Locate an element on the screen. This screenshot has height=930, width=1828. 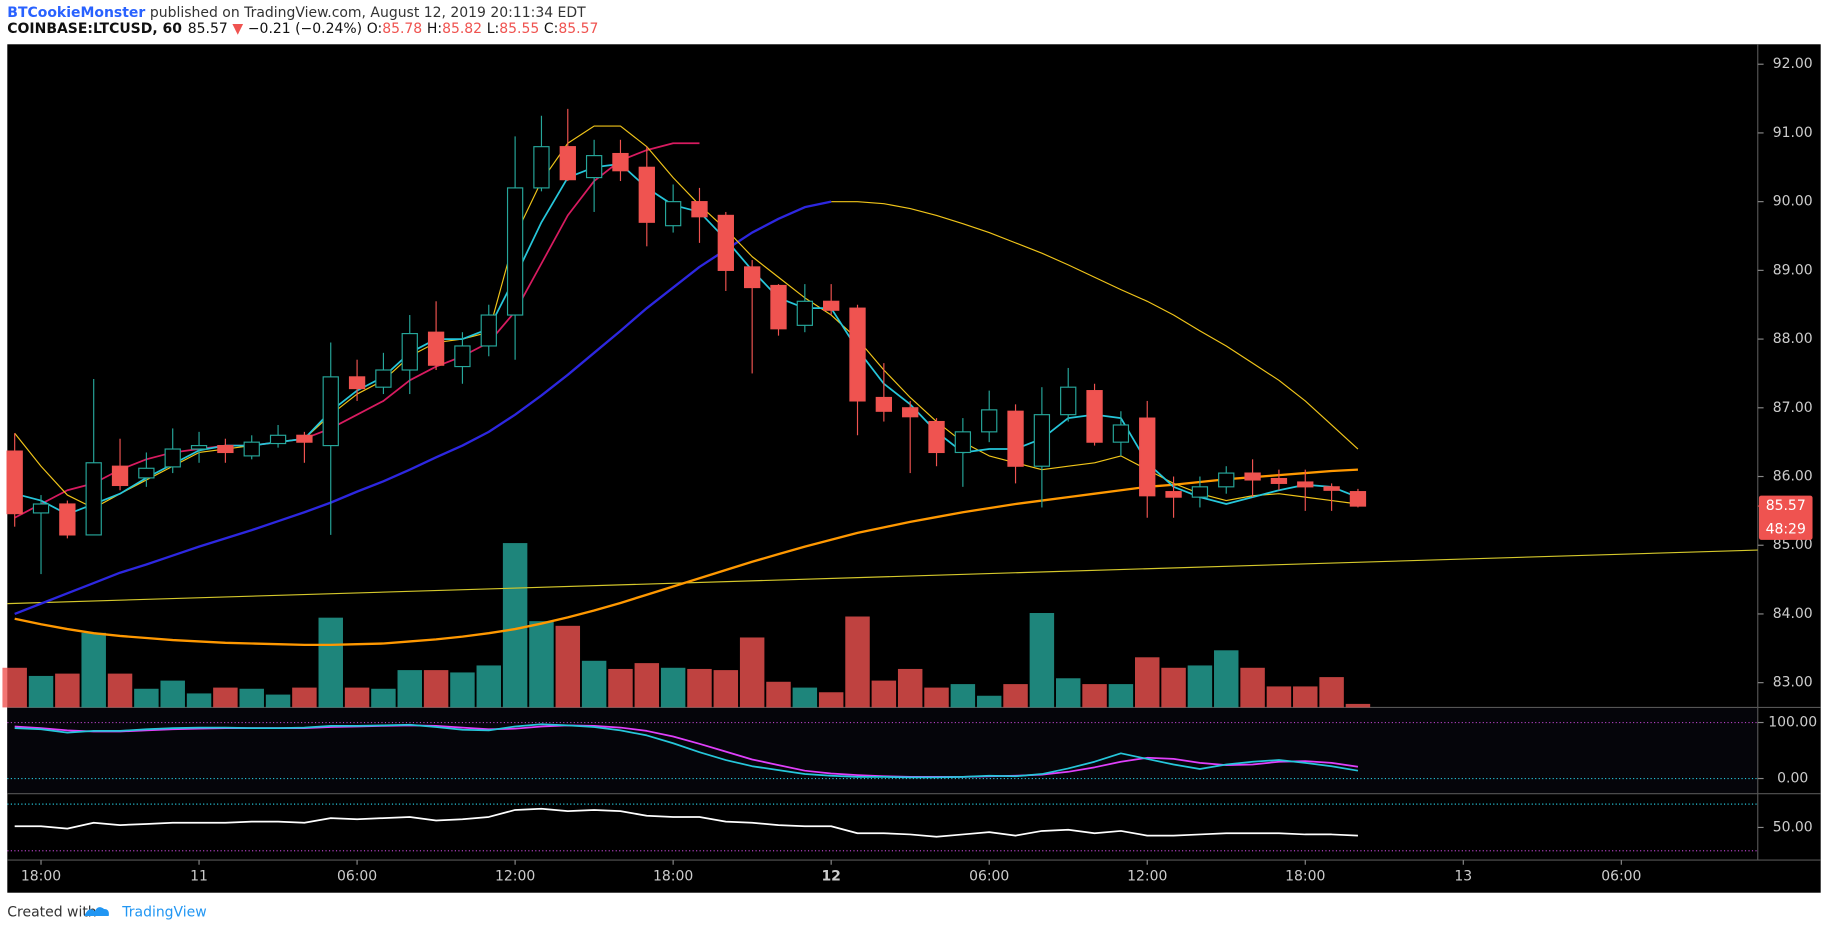
footer-brand: TradingView is located at coordinates (163, 913).